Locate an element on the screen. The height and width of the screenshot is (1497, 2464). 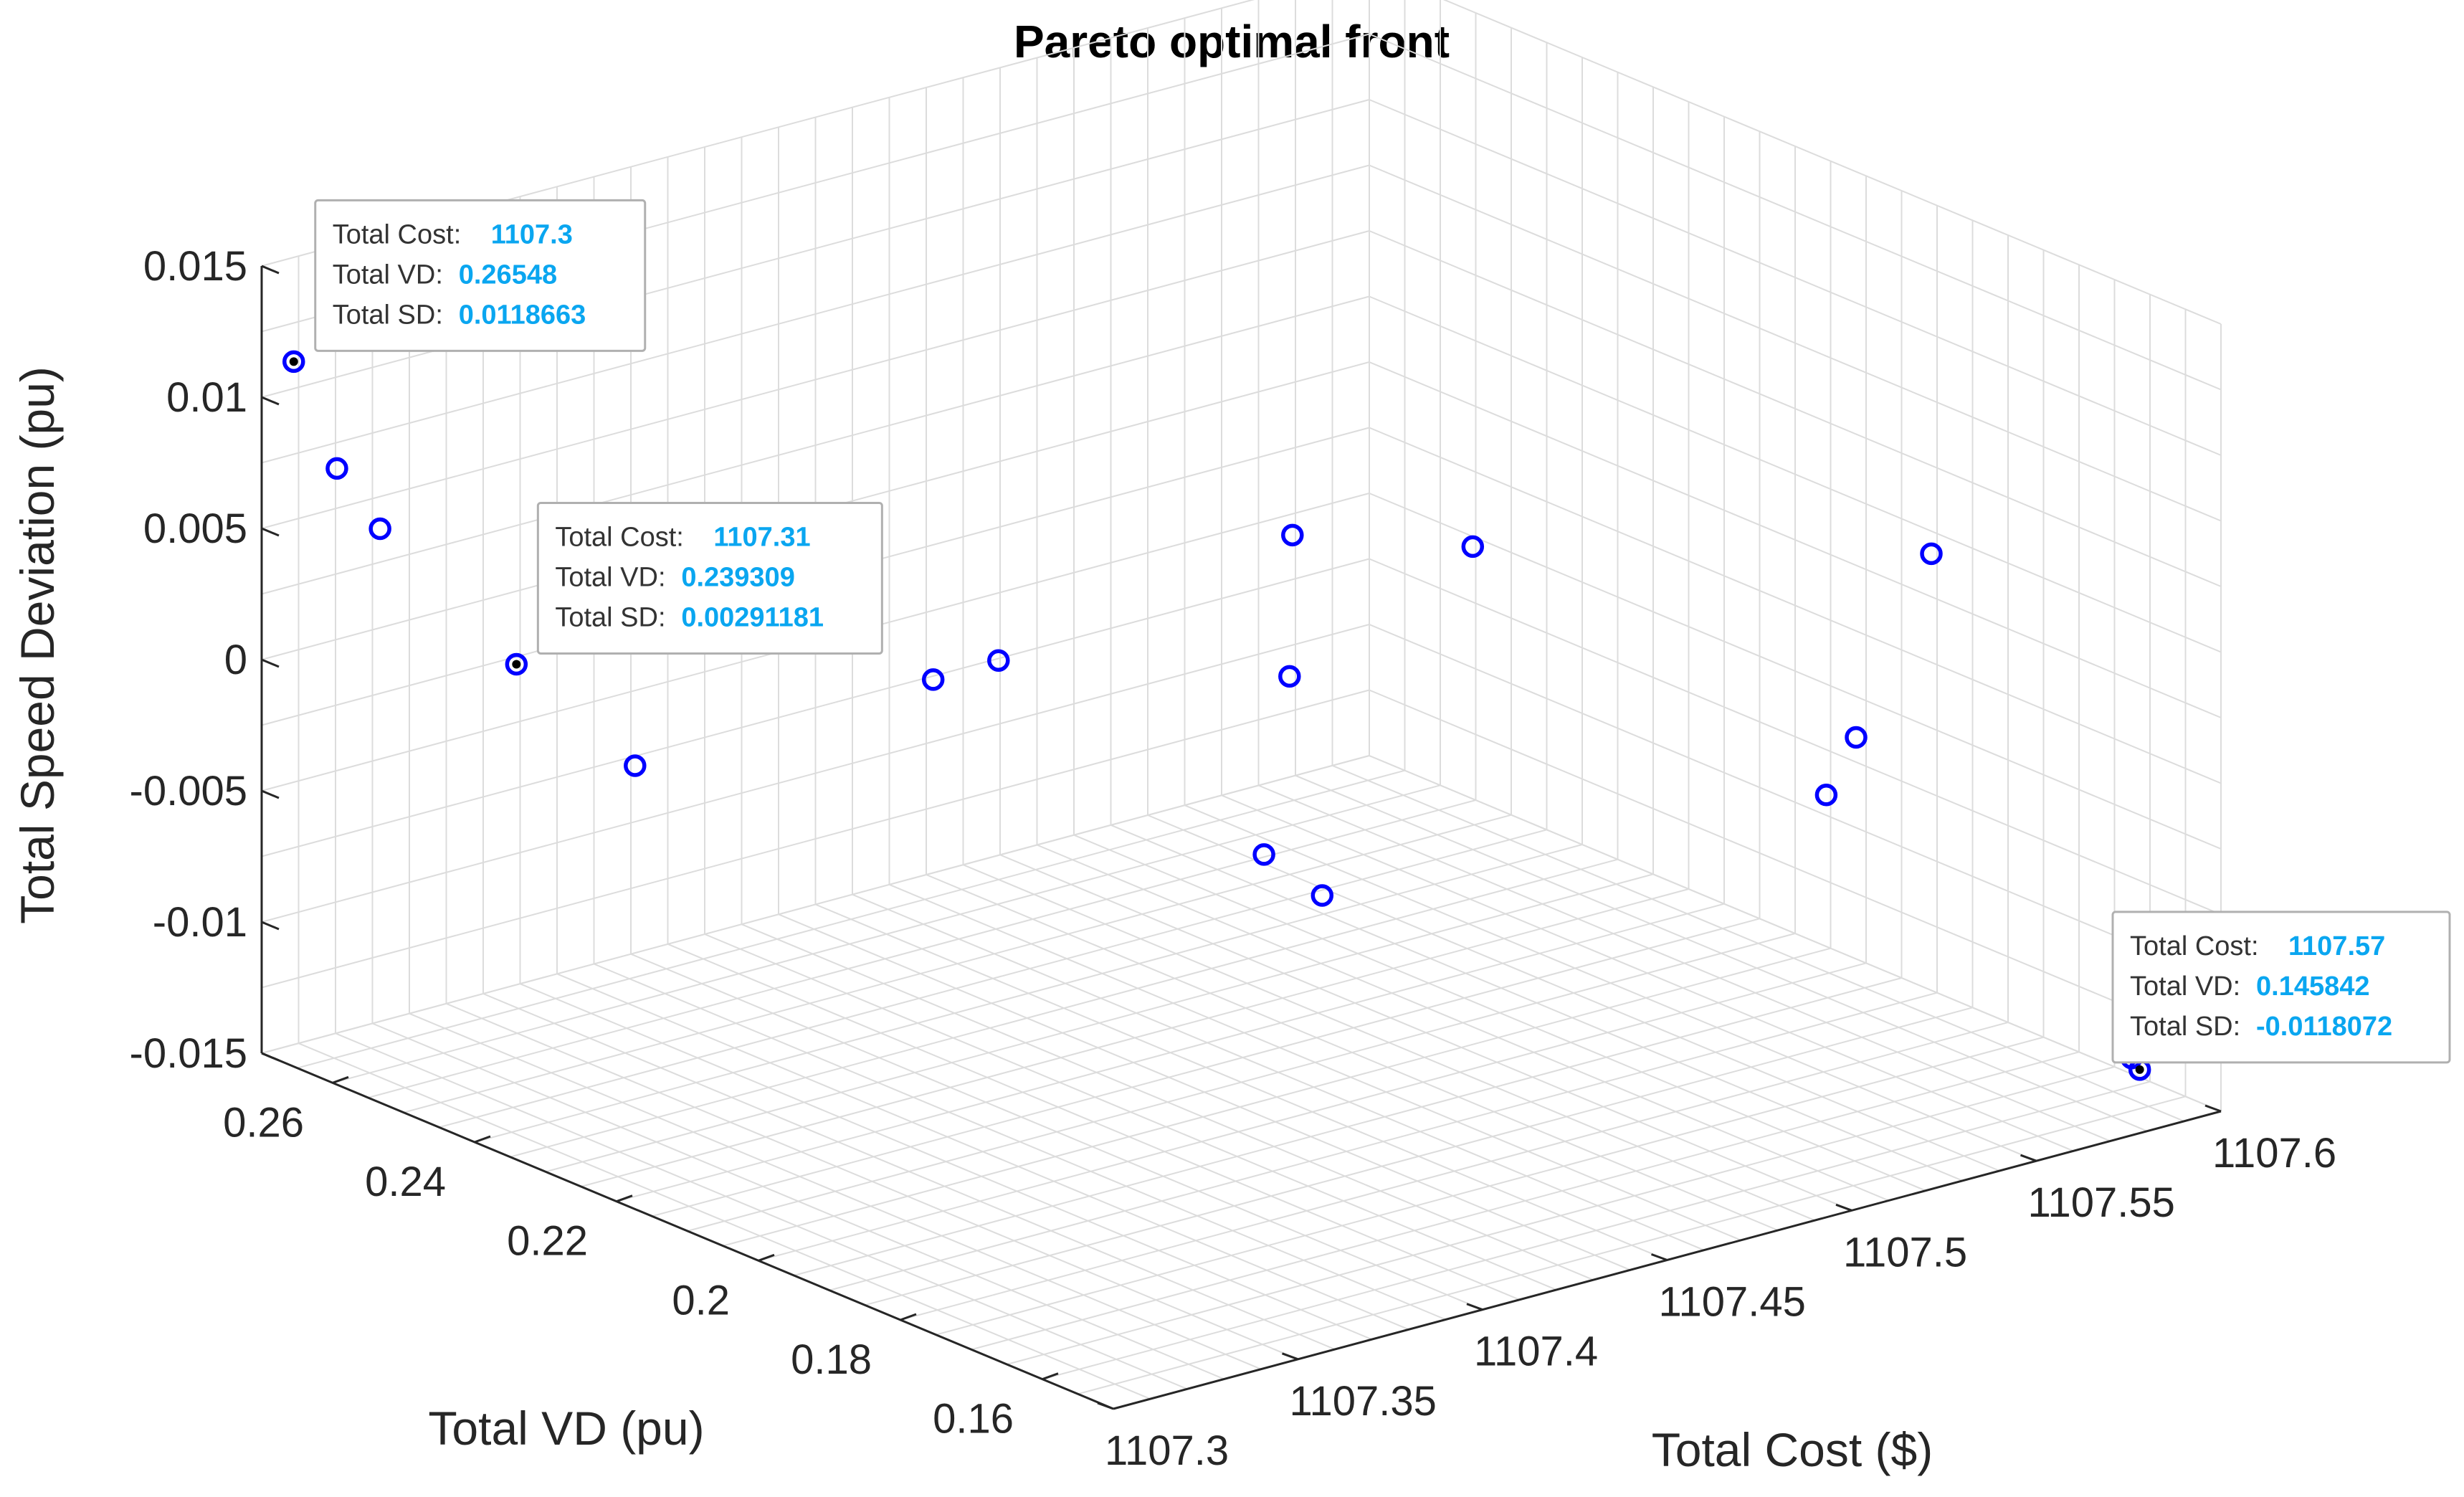
z-tick-label: 0.005 is located at coordinates (195, 528).